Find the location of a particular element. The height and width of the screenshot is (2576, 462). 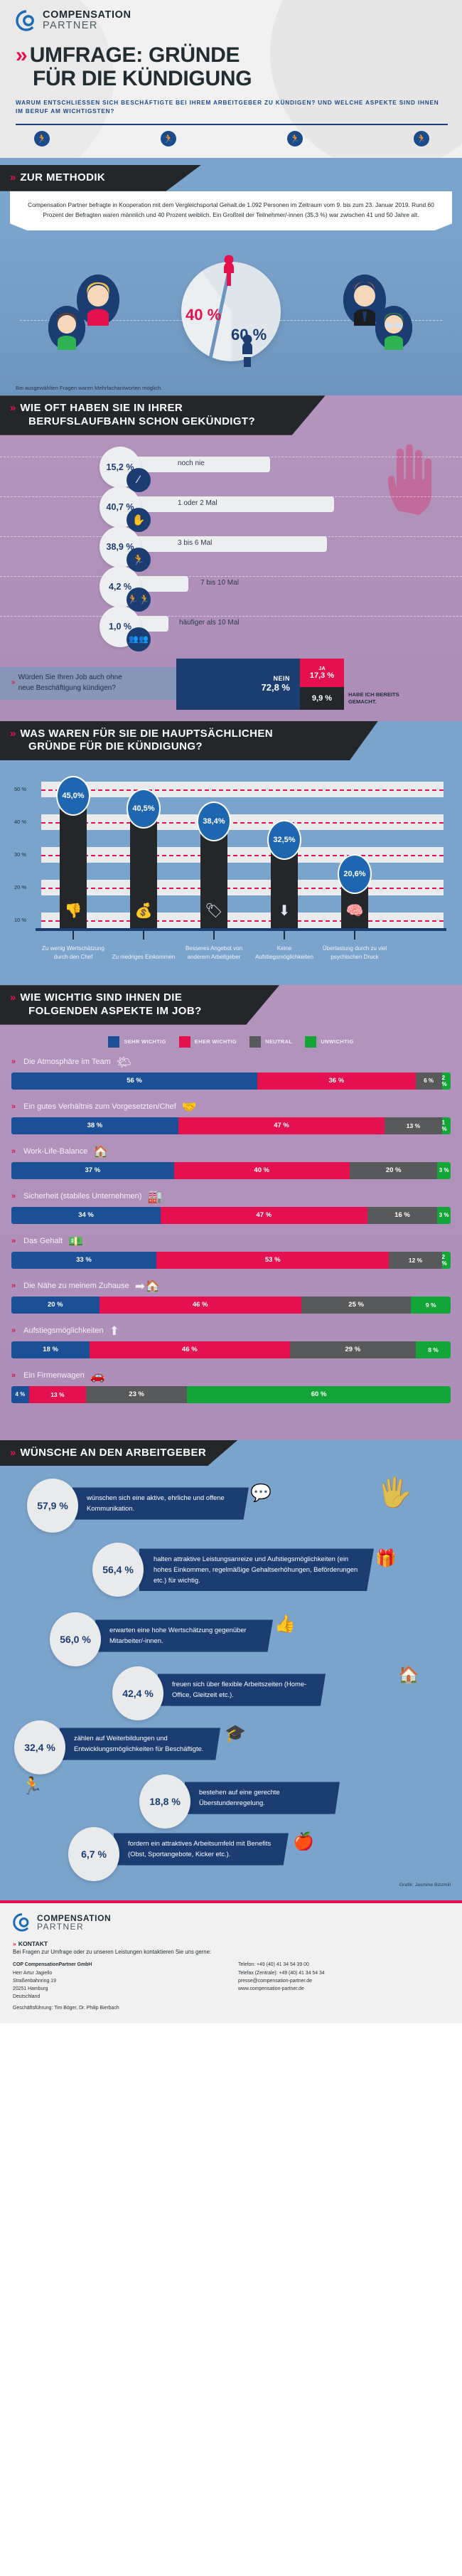

thumbs-up-icon: 👍 is located at coordinates (285, 1624).